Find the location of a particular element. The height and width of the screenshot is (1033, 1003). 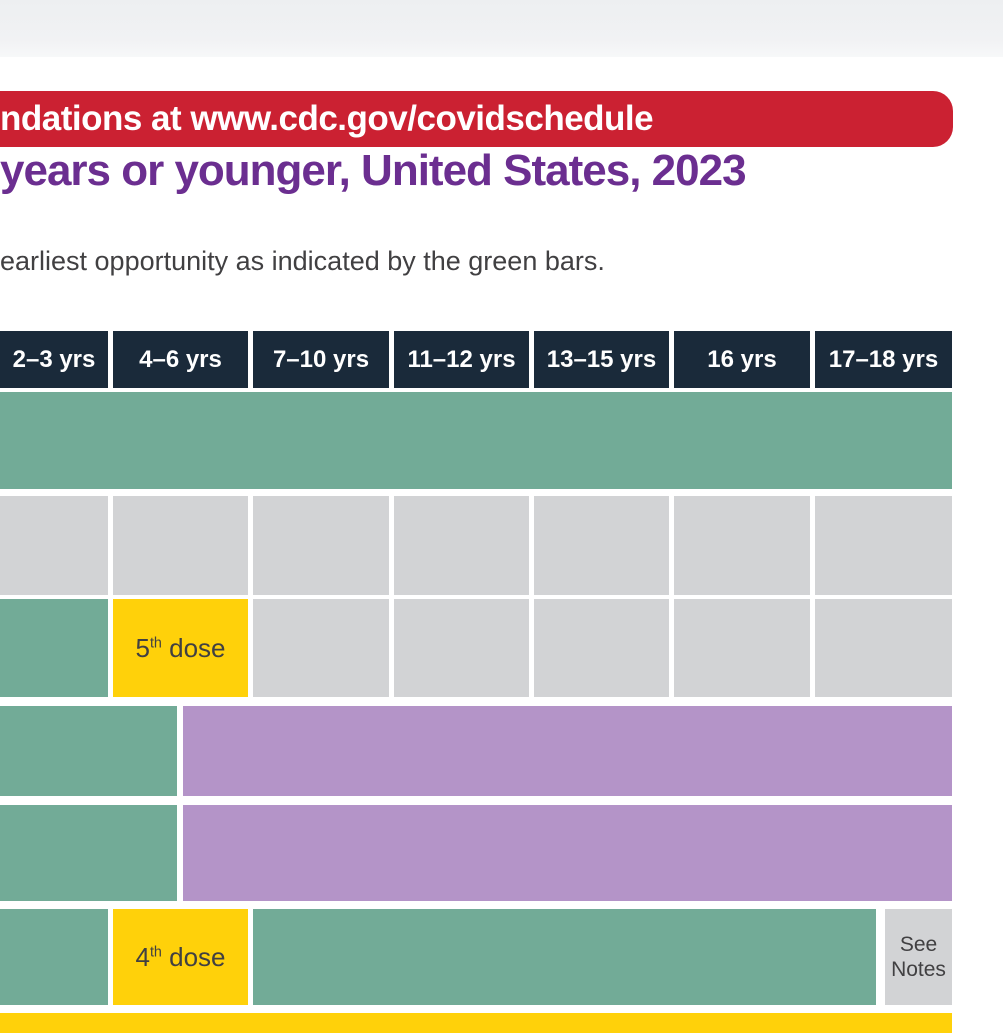

vaccine-row-7-partial is located at coordinates (476, 1023).